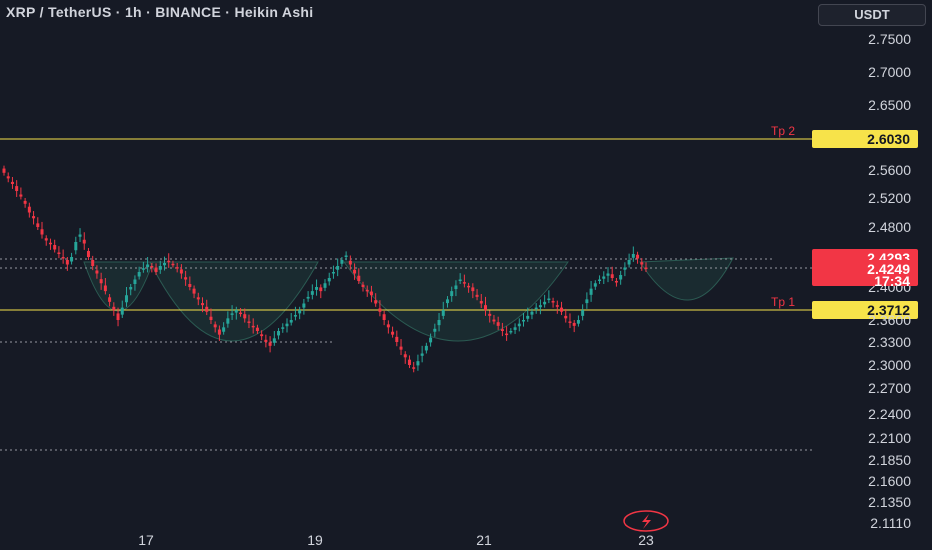  Describe the element at coordinates (889, 170) in the screenshot. I see `y-tick-label: 2.5600` at that location.